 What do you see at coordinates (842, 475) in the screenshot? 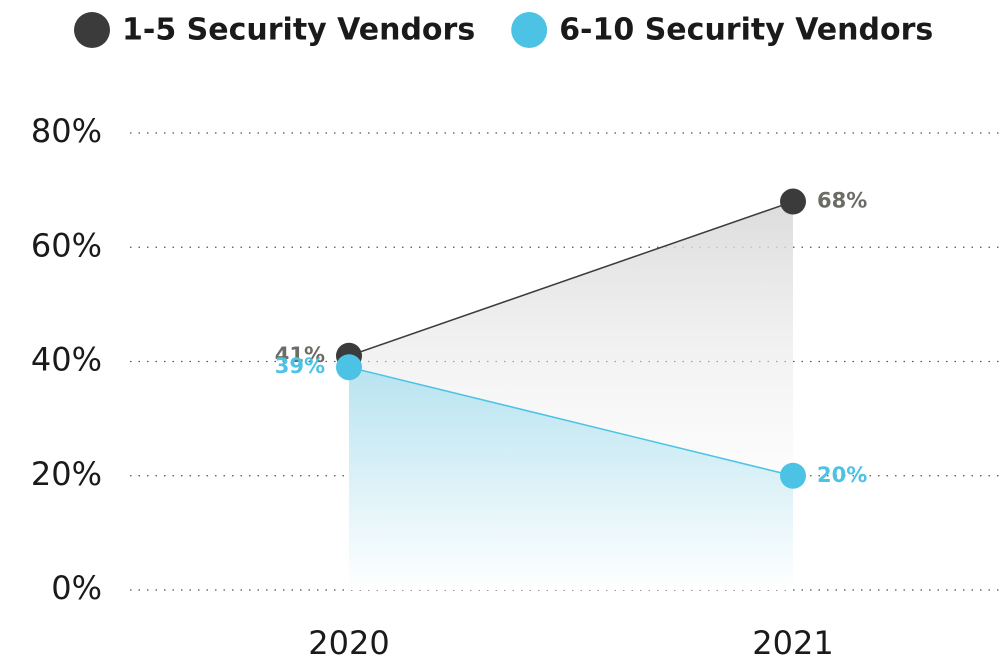
I see `data-label: 20%` at bounding box center [842, 475].